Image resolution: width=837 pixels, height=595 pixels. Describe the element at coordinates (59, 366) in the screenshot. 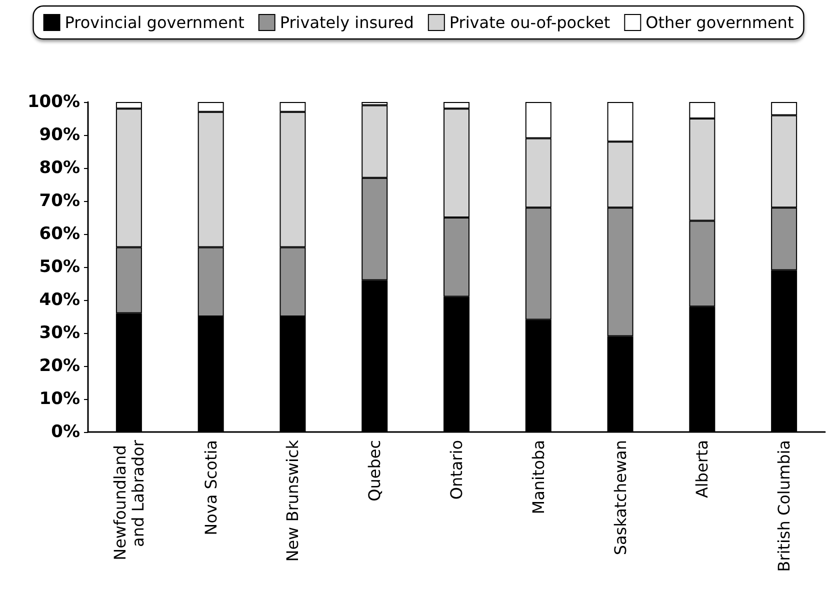

I see `y-tick-label: 20%` at that location.